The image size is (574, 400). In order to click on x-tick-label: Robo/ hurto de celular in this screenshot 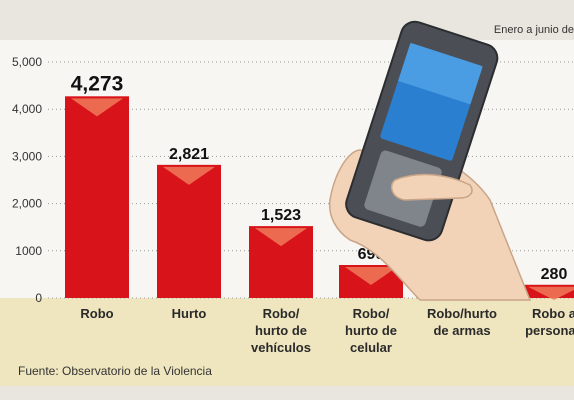, I will do `click(371, 330)`.